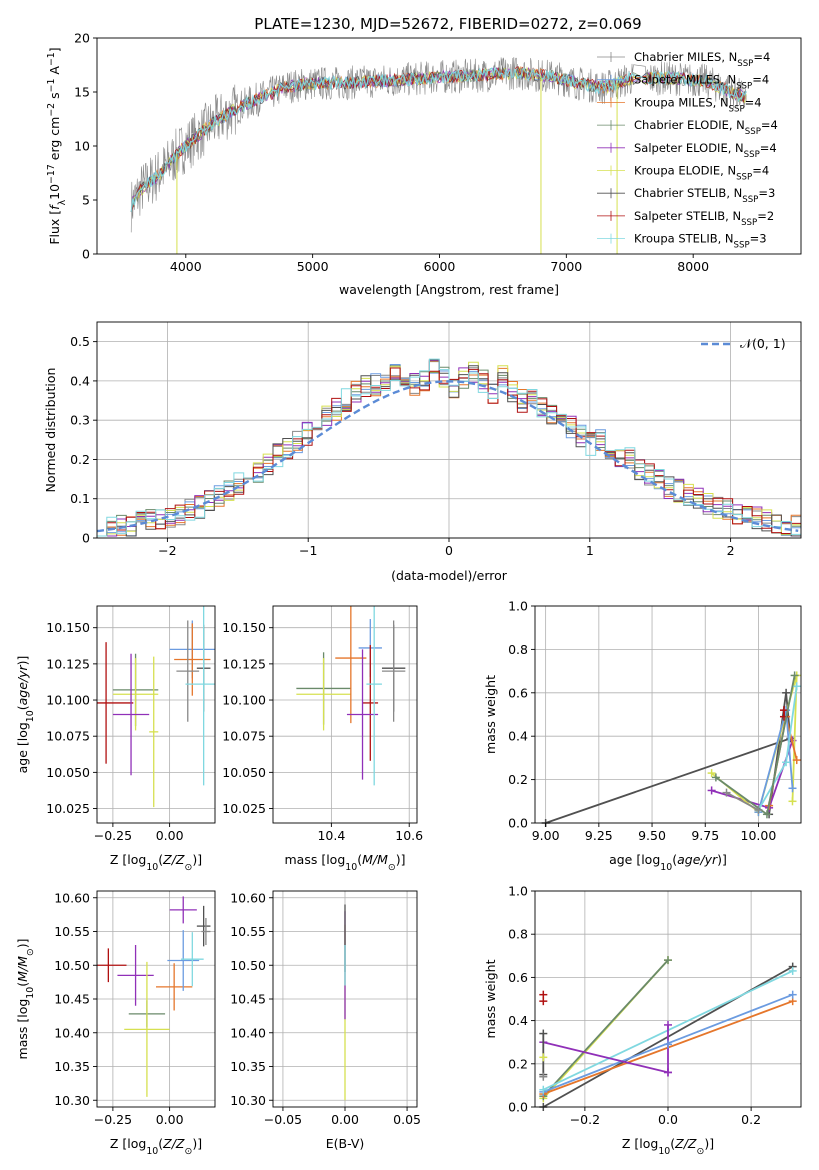 The width and height of the screenshot is (819, 1170). Describe the element at coordinates (449, 550) in the screenshot. I see `x-tick-label: 0` at that location.